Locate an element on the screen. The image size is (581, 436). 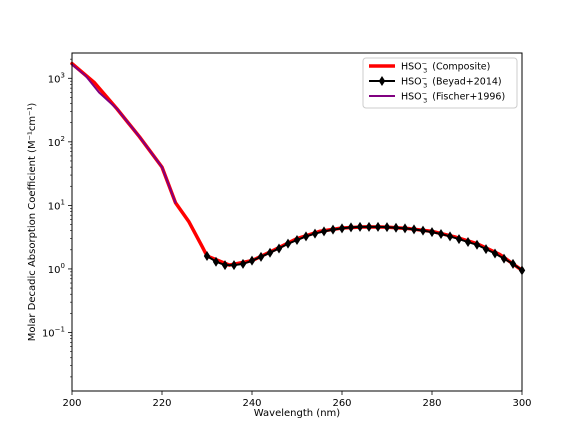
x-tick-label: 200 is located at coordinates (71, 403).